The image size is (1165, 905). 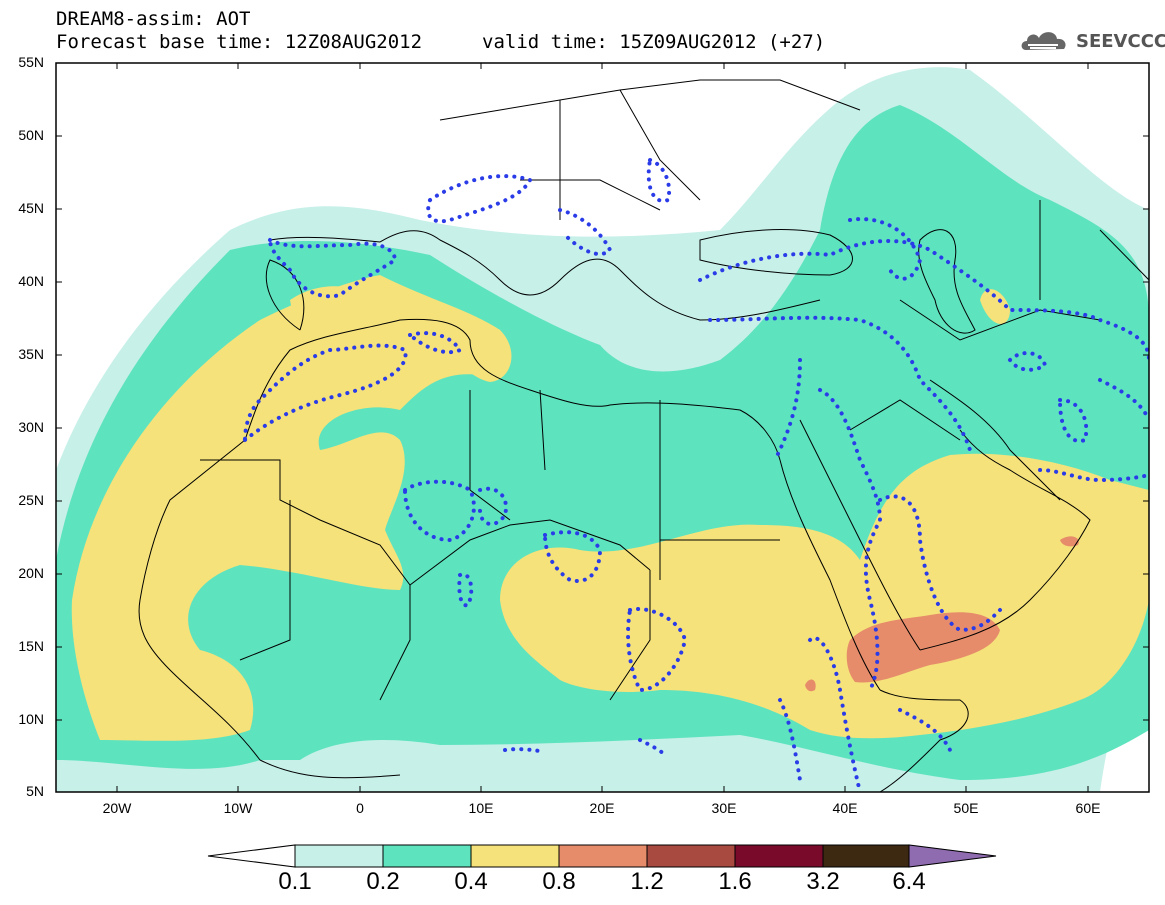 What do you see at coordinates (117, 808) in the screenshot?
I see `lon-label: 20W` at bounding box center [117, 808].